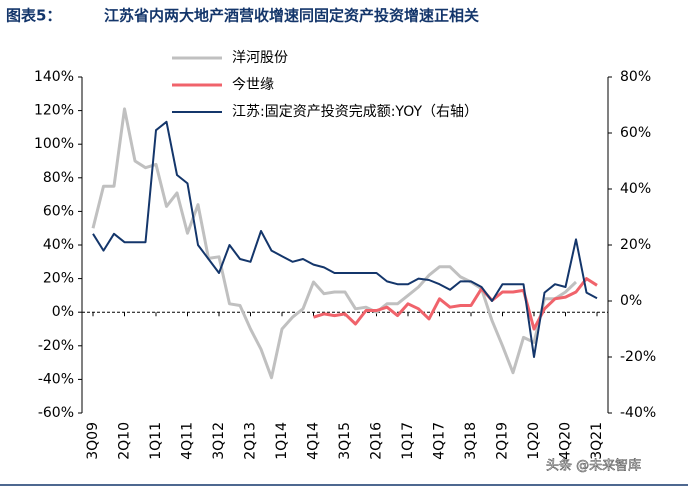 This screenshot has height=490, width=688. I want to click on x-tick-label: 4Q17, so click(440, 441).